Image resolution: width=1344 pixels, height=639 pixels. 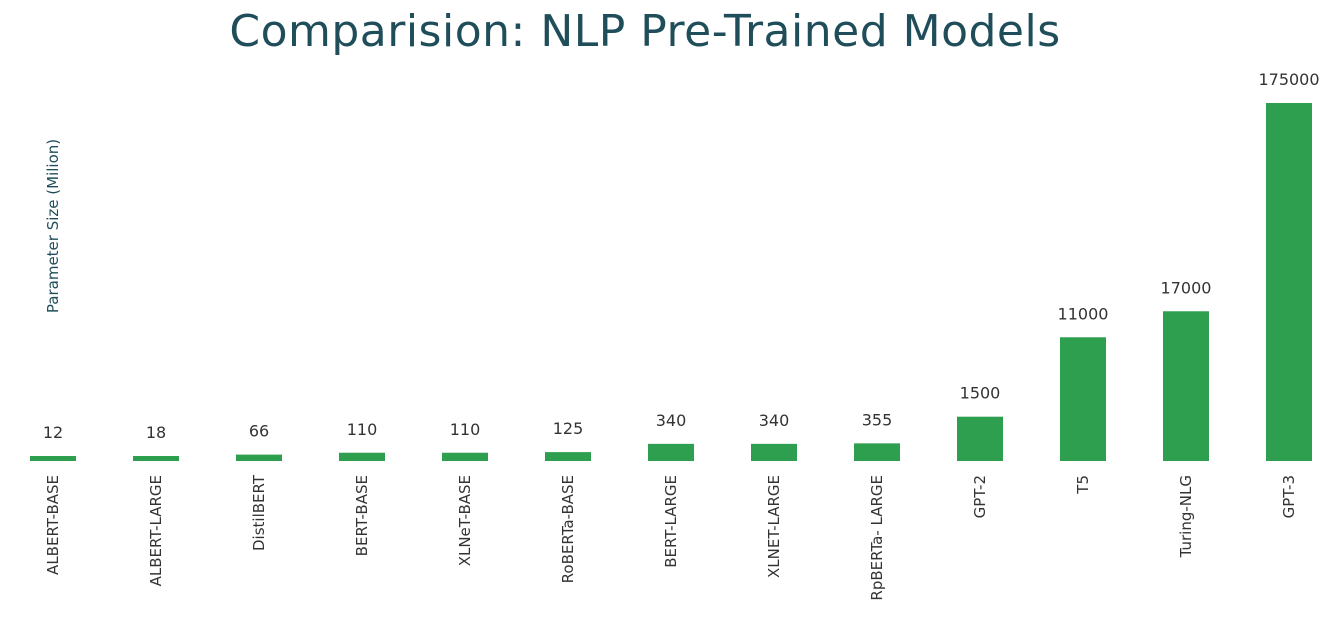 I want to click on value-label: 1500, so click(x=980, y=393).